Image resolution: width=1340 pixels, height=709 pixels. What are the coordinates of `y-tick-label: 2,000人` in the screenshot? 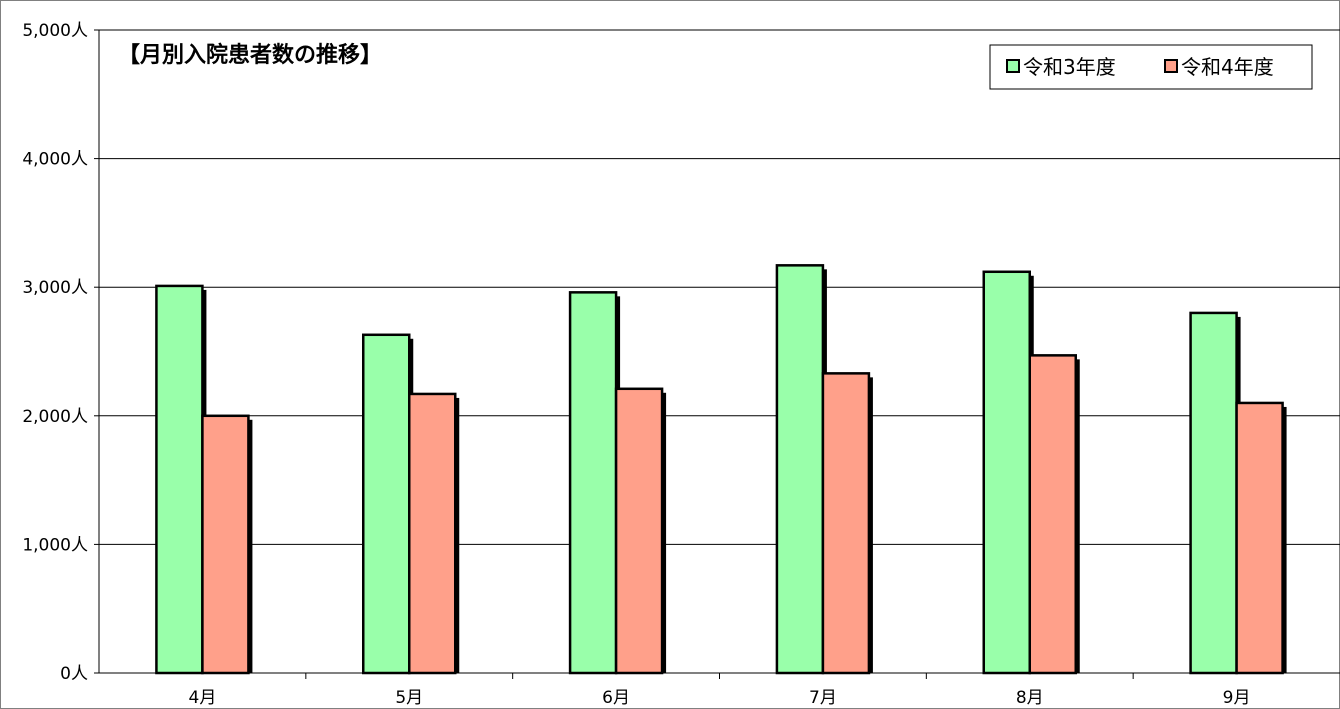 It's located at (55, 417).